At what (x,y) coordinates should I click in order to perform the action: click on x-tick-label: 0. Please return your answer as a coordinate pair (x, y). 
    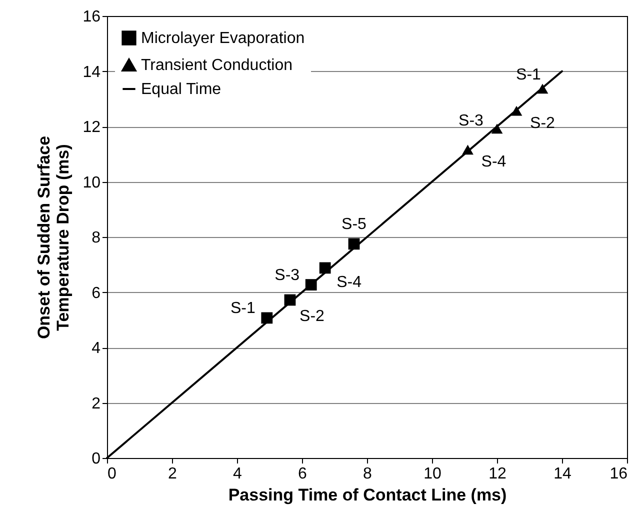
    Looking at the image, I should click on (112, 474).